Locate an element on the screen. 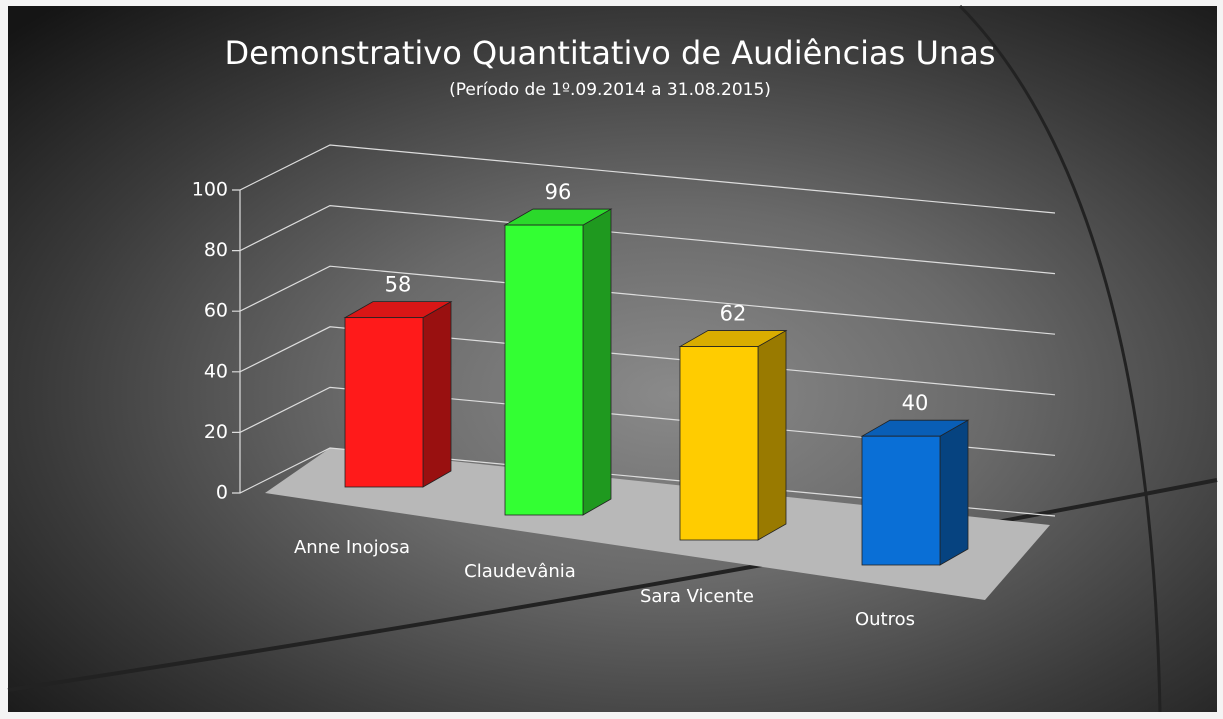 Image resolution: width=1223 pixels, height=719 pixels. y-tick-label: 80 is located at coordinates (216, 250).